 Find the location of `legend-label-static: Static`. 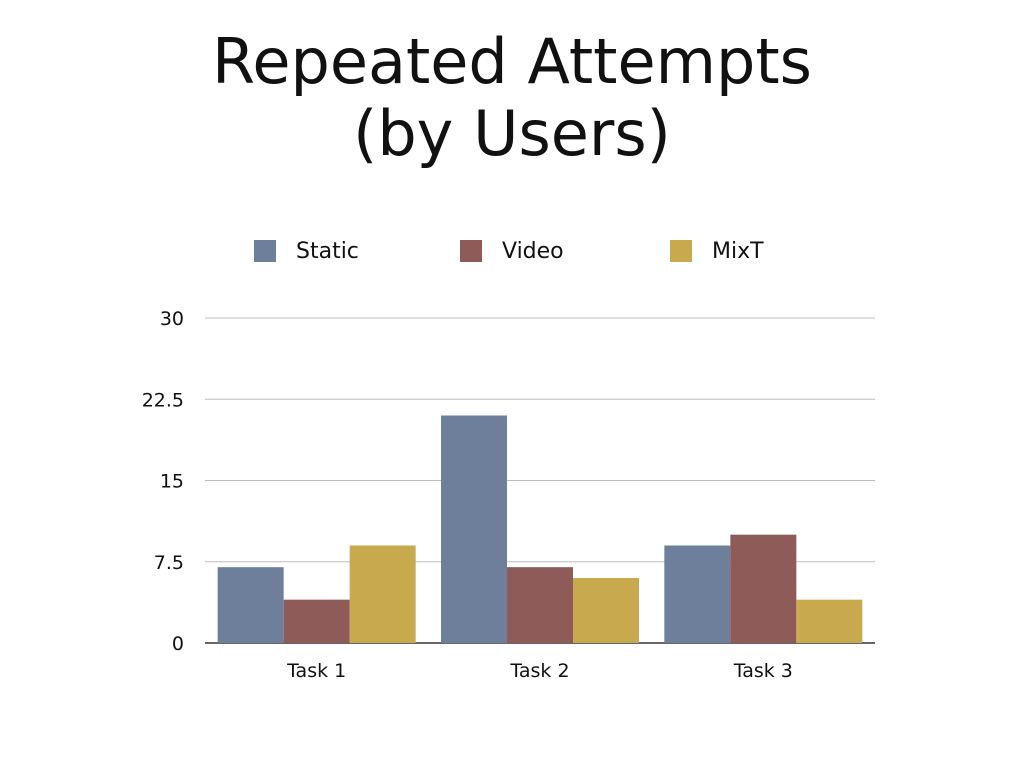

legend-label-static: Static is located at coordinates (327, 251).